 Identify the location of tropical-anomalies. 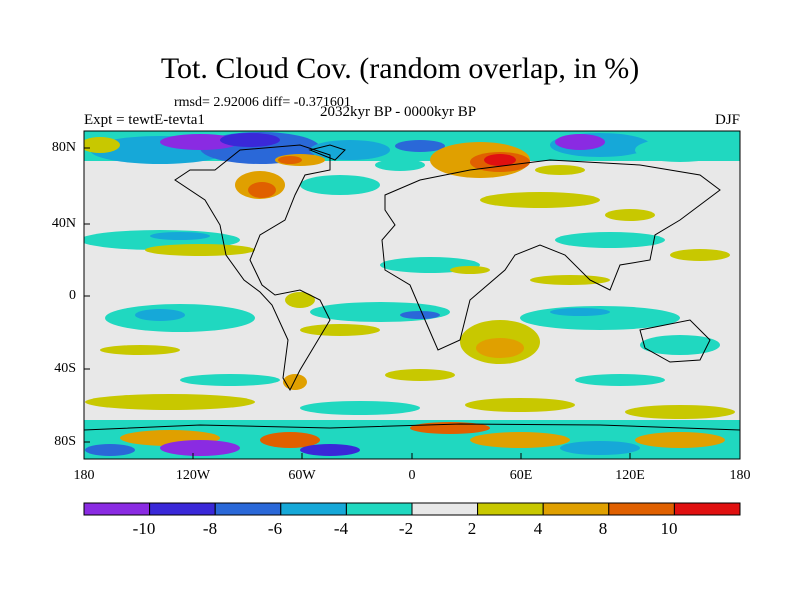
(412, 328).